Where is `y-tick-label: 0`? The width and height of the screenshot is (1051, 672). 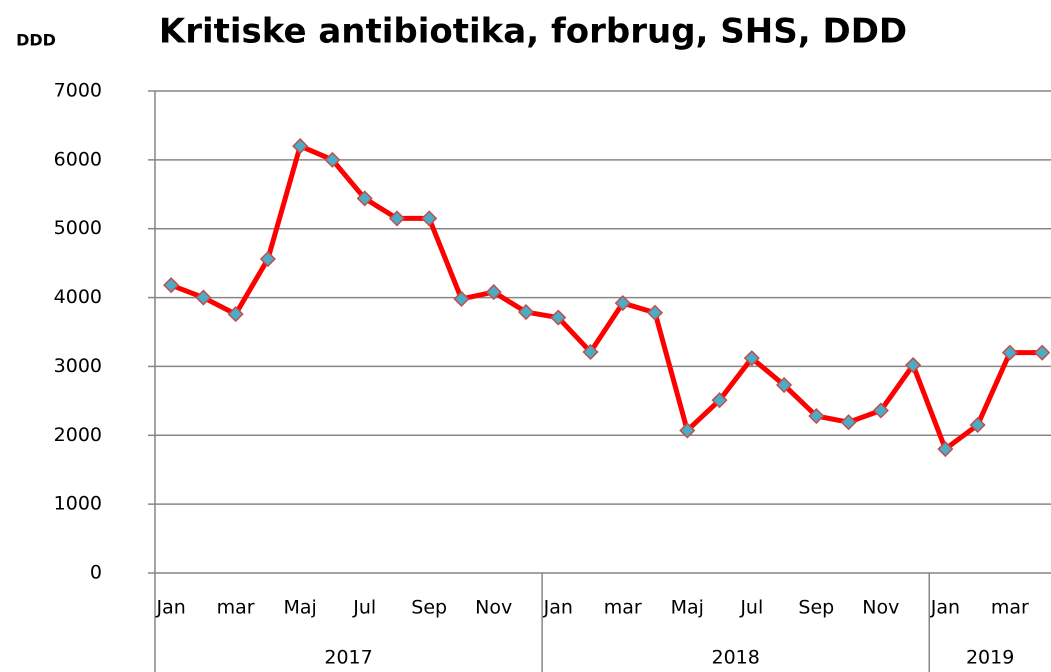 y-tick-label: 0 is located at coordinates (96, 573).